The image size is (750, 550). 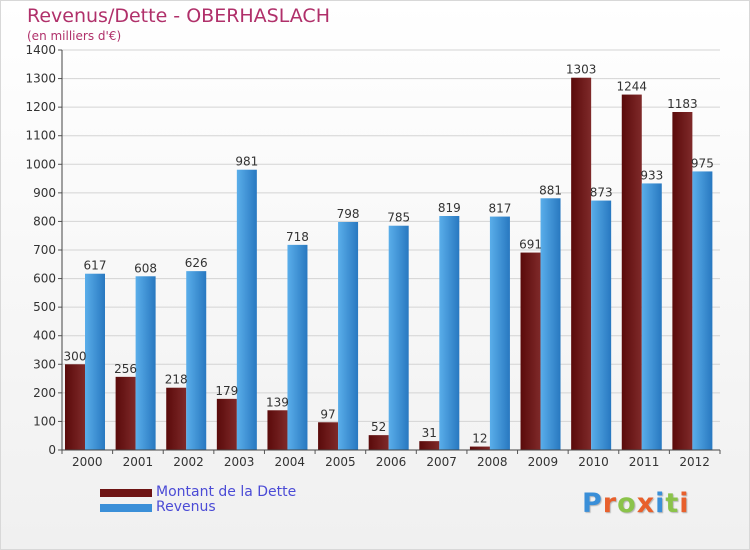 I want to click on x-tick-label: 2001, so click(x=138, y=462).